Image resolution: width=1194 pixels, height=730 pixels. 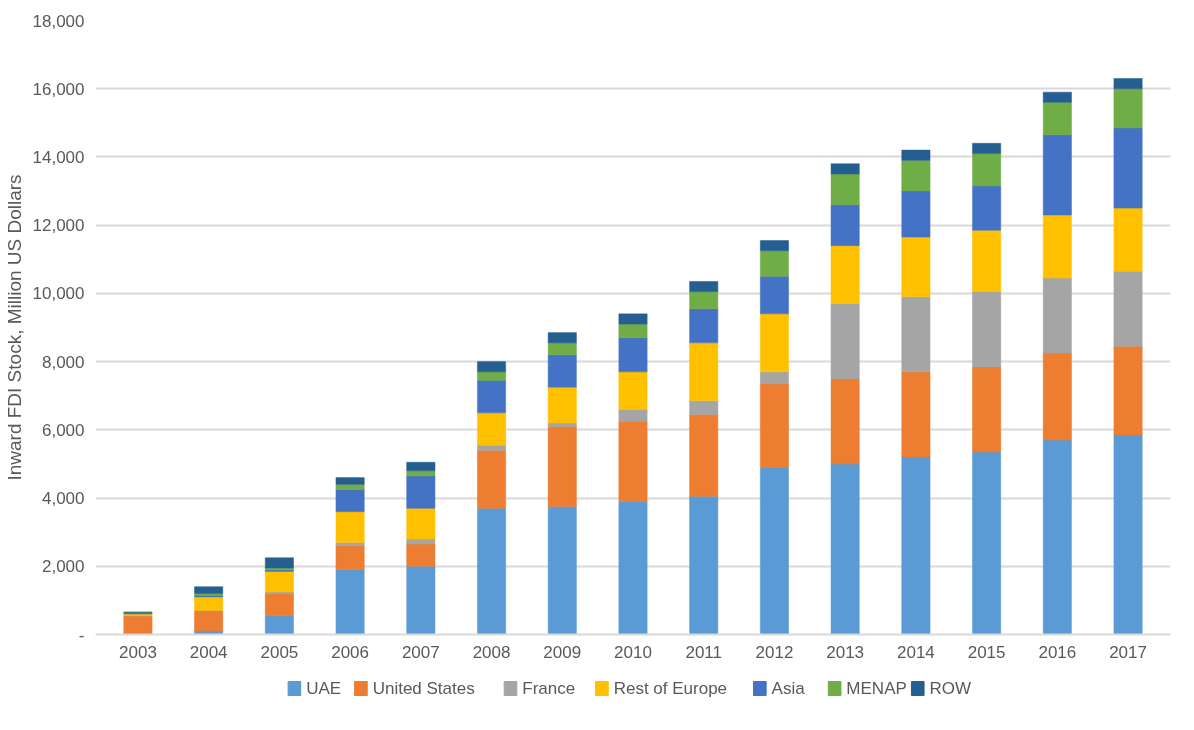 What do you see at coordinates (63, 362) in the screenshot?
I see `y-tick-label: 8,000` at bounding box center [63, 362].